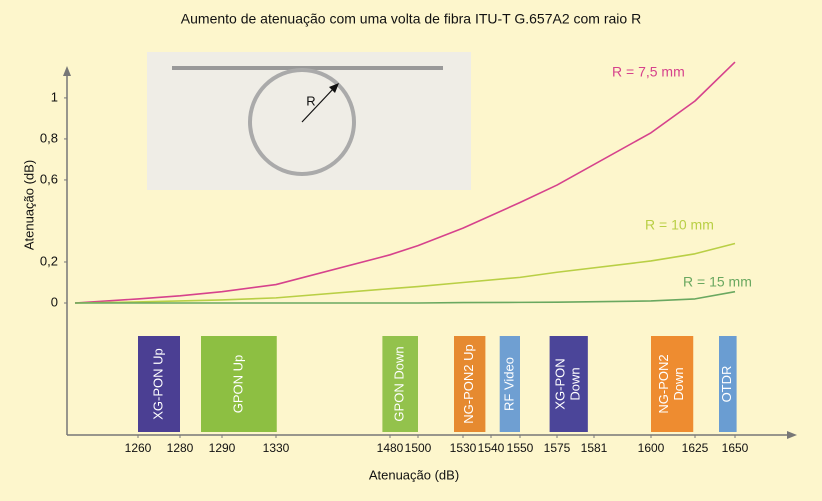 The width and height of the screenshot is (822, 501). Describe the element at coordinates (310, 100) in the screenshot. I see `inset-label: R` at that location.